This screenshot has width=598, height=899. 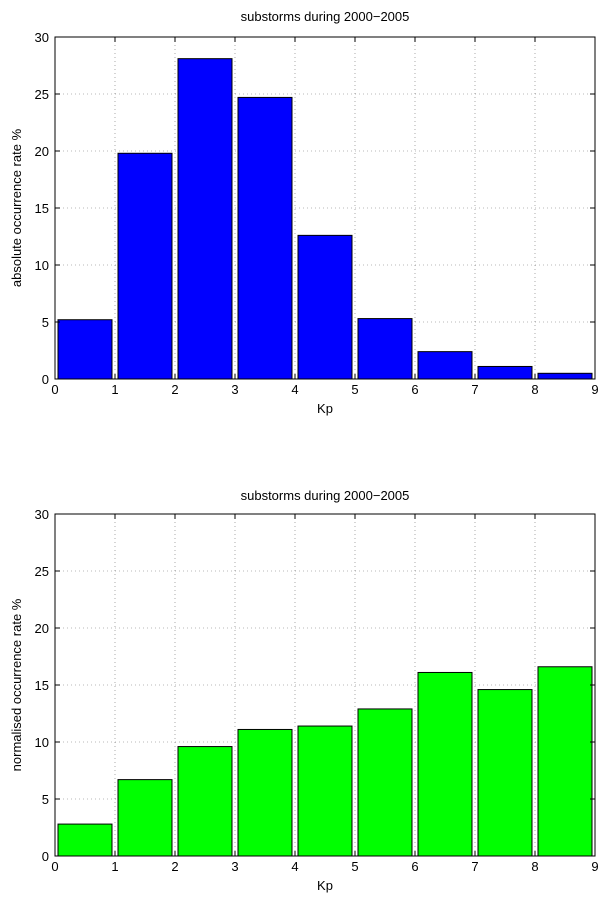 I want to click on y-axis-label: absolute occurrence rate %, so click(x=16, y=207).